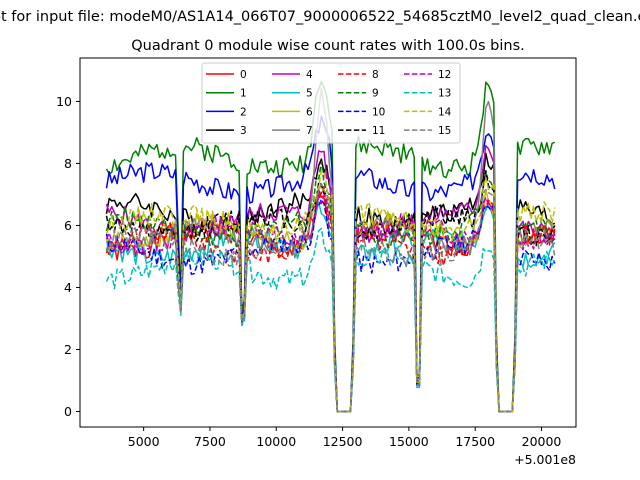 This screenshot has height=480, width=640. Describe the element at coordinates (68, 287) in the screenshot. I see `y-tick-label: 4` at that location.